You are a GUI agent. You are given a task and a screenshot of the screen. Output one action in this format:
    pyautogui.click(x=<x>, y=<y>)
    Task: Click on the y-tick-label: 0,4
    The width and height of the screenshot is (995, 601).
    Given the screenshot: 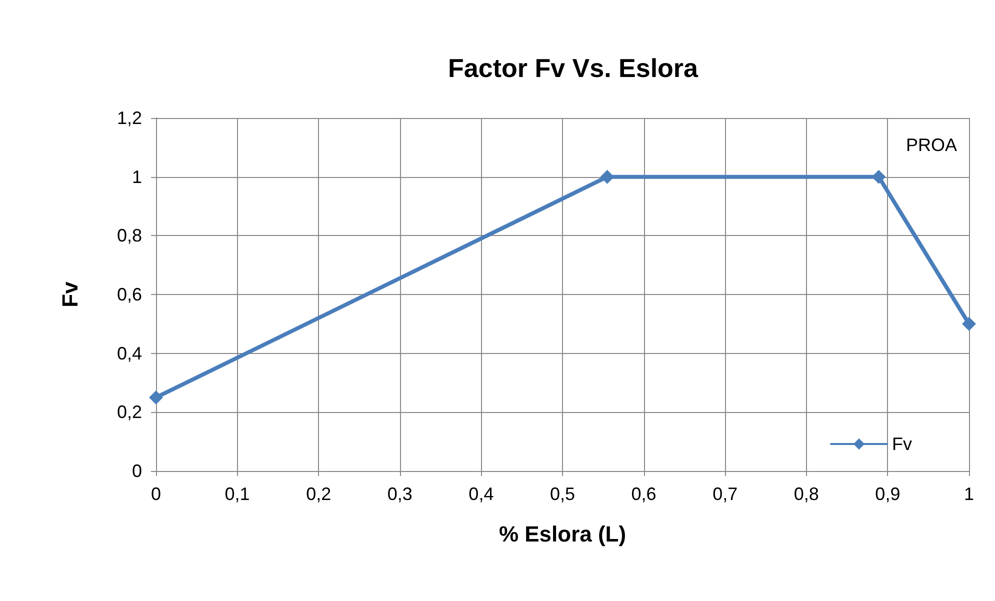 What is the action you would take?
    pyautogui.click(x=129, y=353)
    